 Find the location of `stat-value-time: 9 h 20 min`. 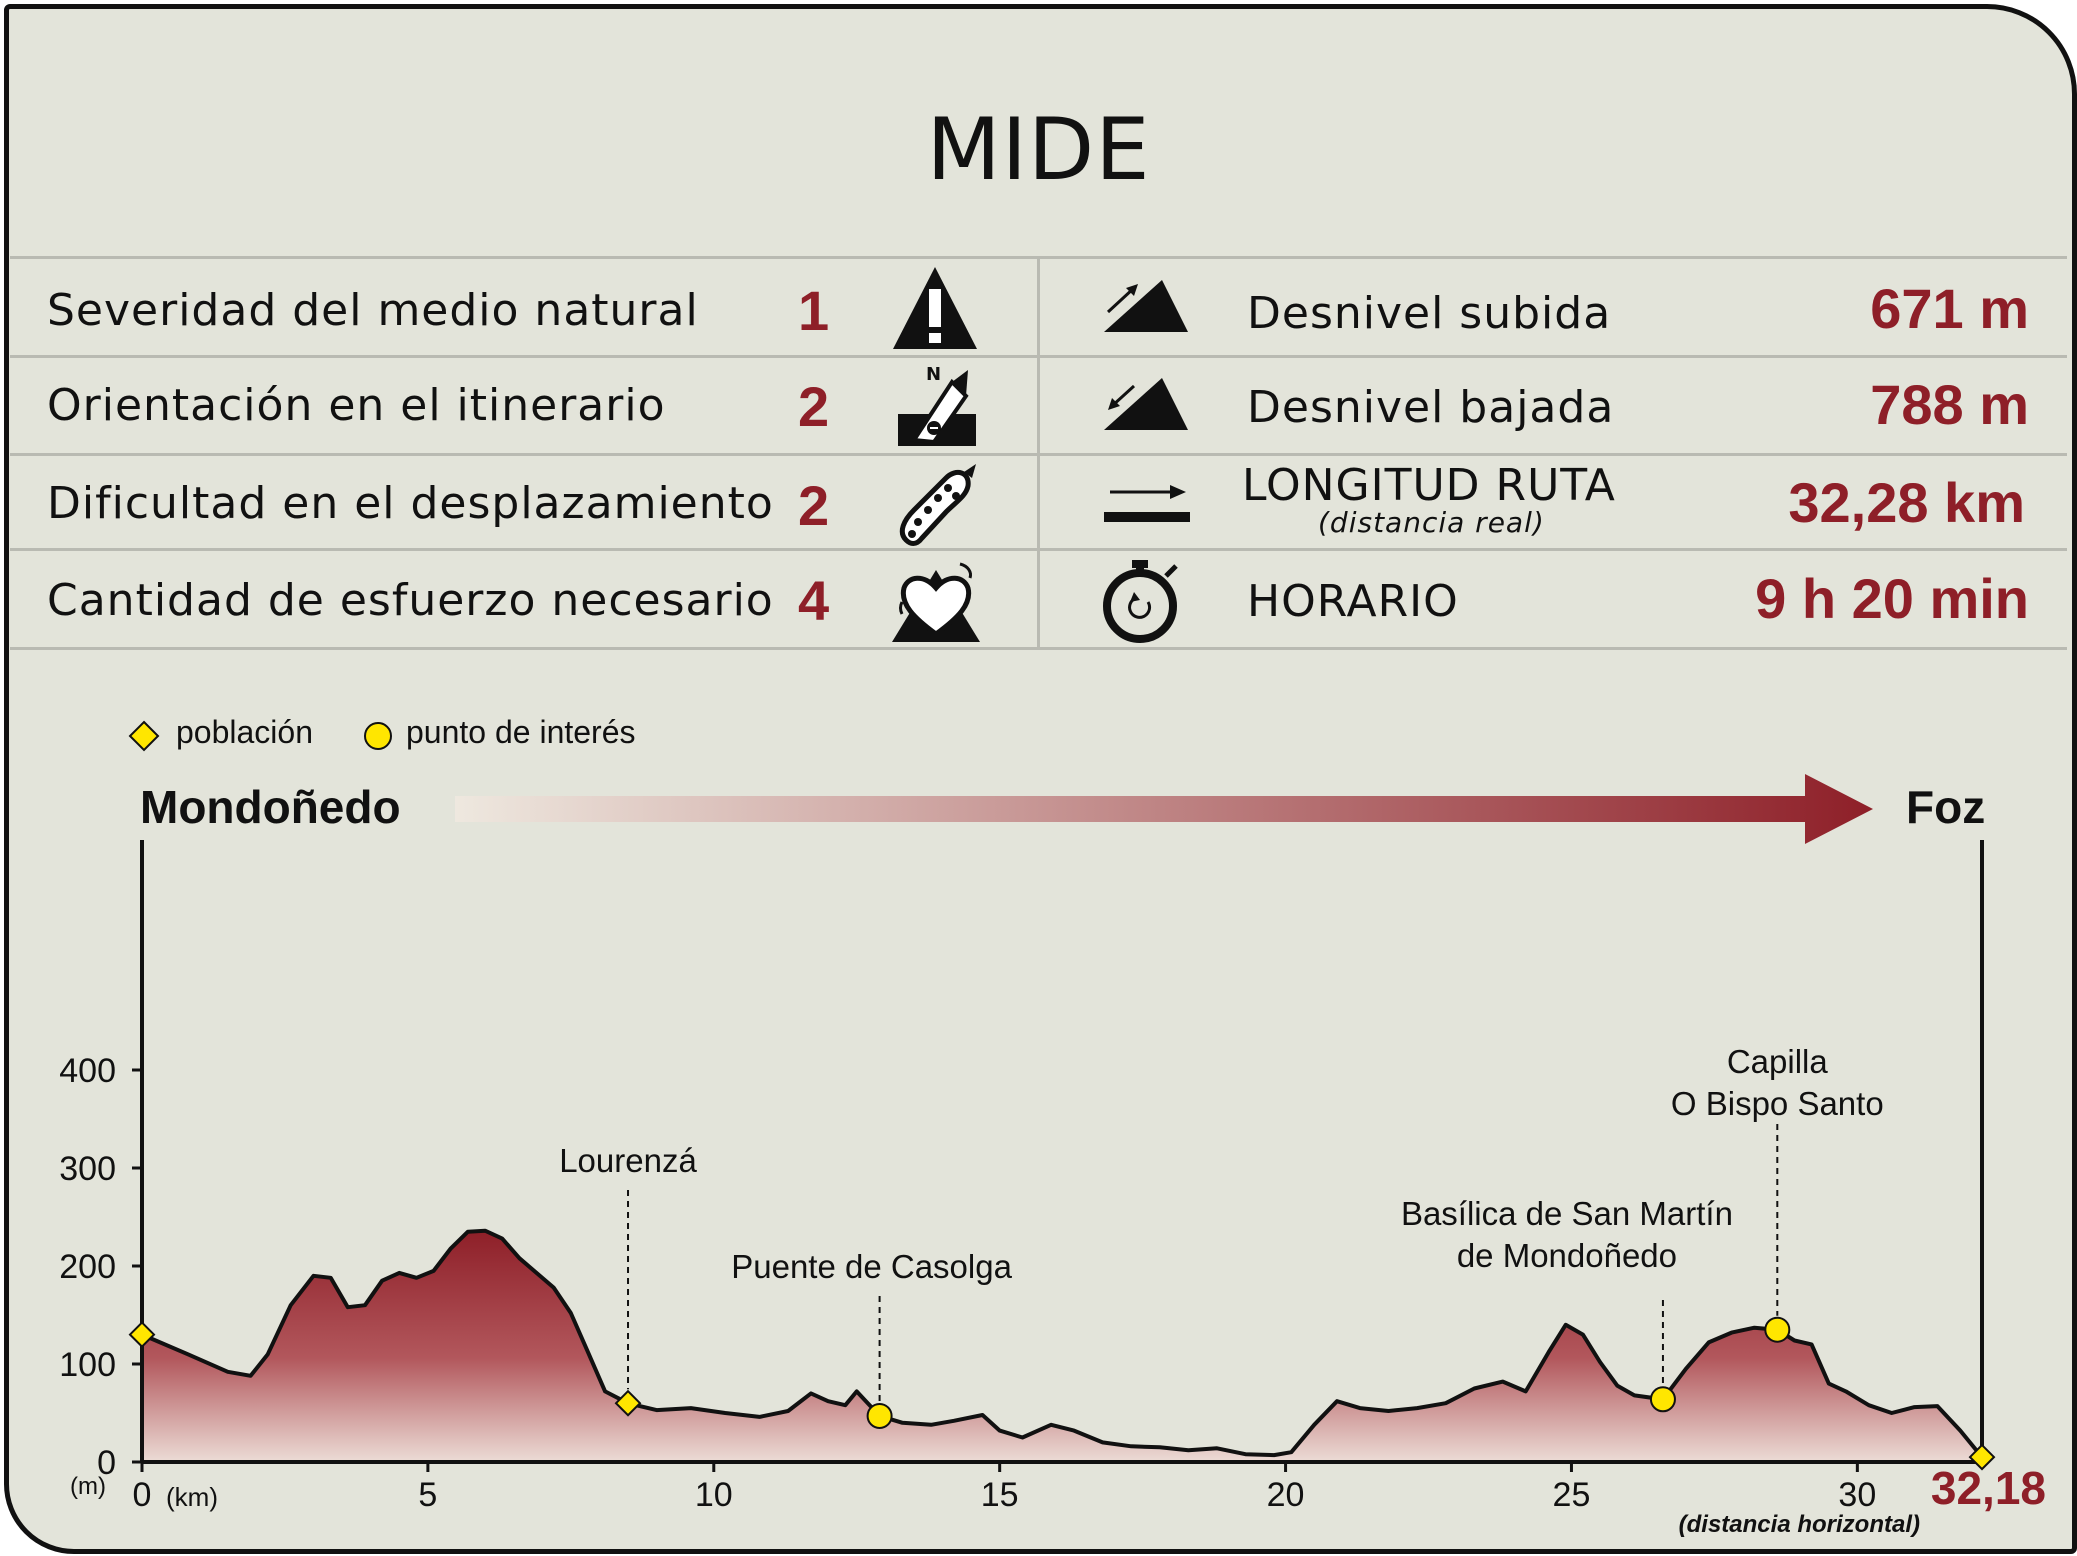

stat-value-time: 9 h 20 min is located at coordinates (1892, 598).